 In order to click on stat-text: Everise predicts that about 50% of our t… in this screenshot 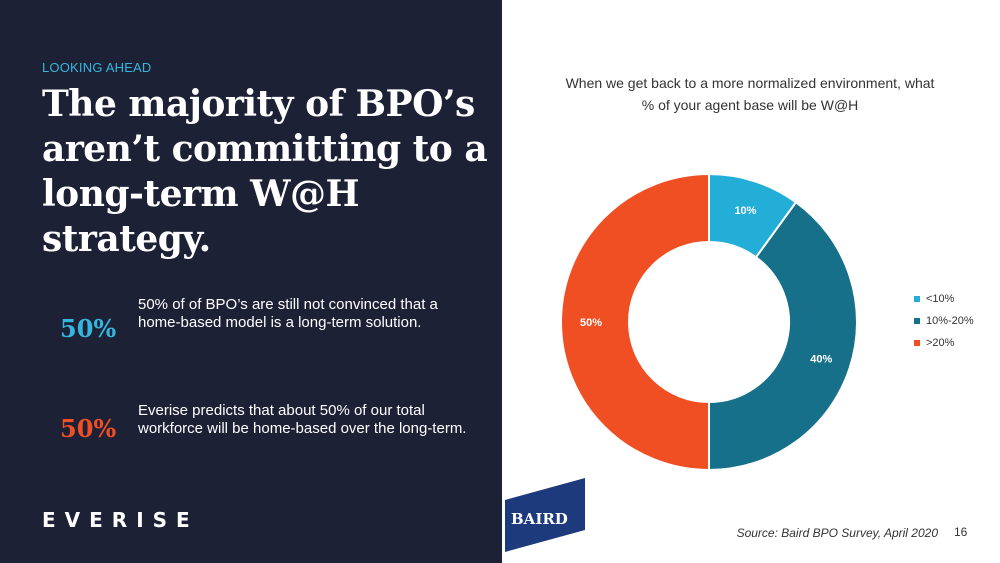, I will do `click(302, 419)`.